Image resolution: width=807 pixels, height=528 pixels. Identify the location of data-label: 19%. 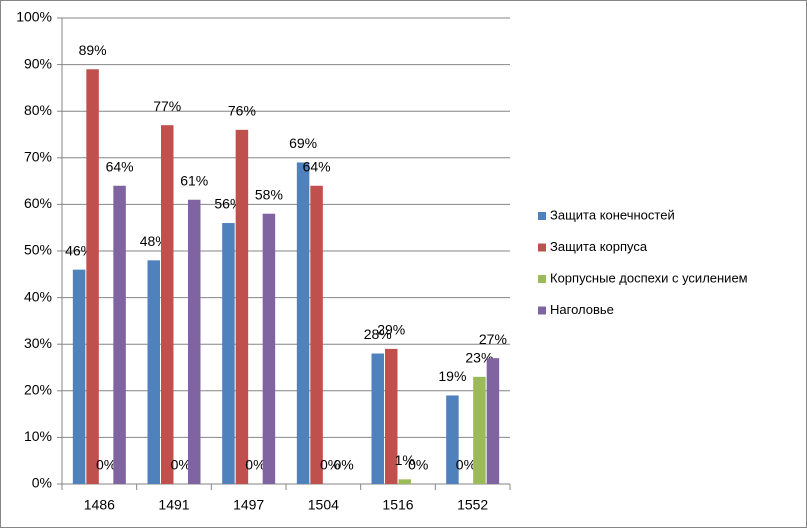
(452, 376).